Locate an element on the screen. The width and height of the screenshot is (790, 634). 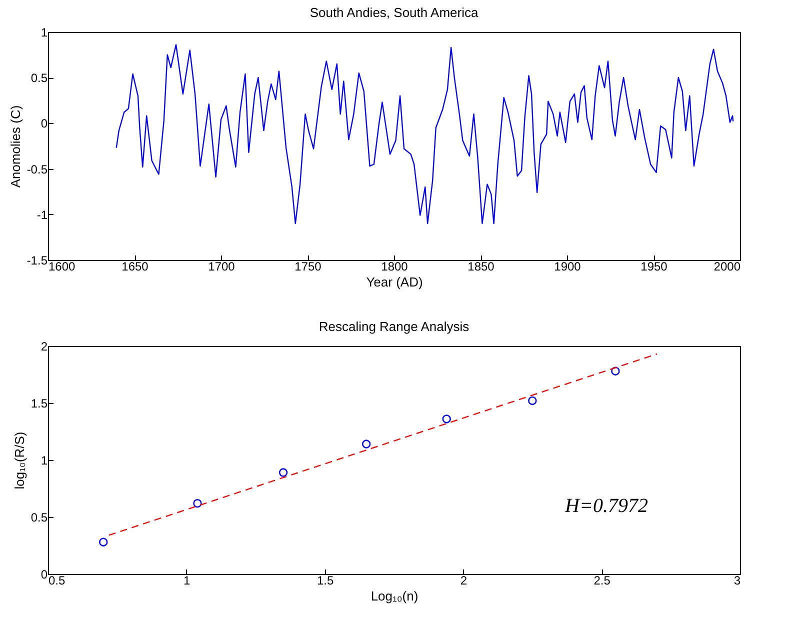
annotation: H=0.7972 is located at coordinates (606, 506).